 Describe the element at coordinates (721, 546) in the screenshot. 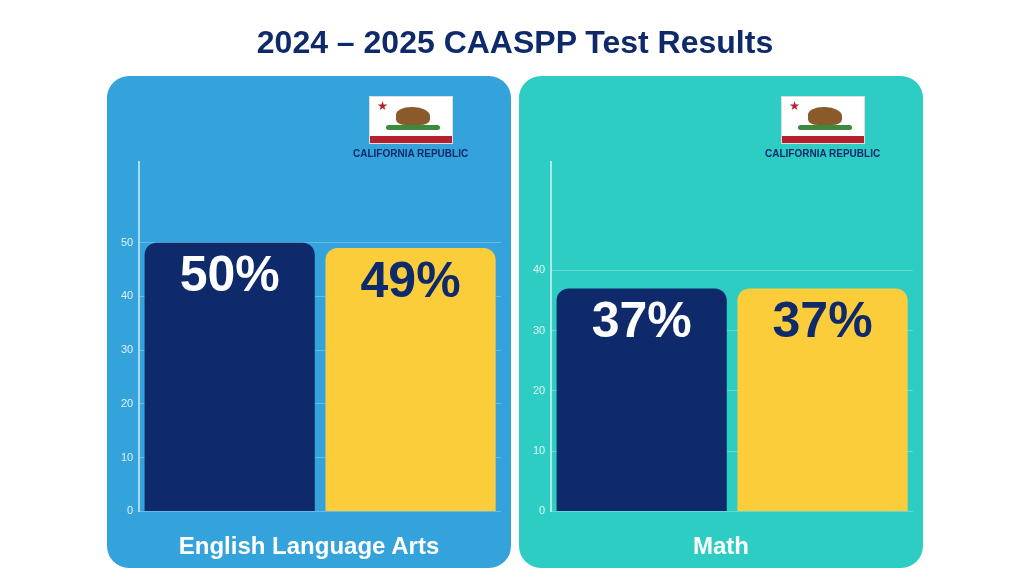

I see `x-axis-title: Math` at that location.